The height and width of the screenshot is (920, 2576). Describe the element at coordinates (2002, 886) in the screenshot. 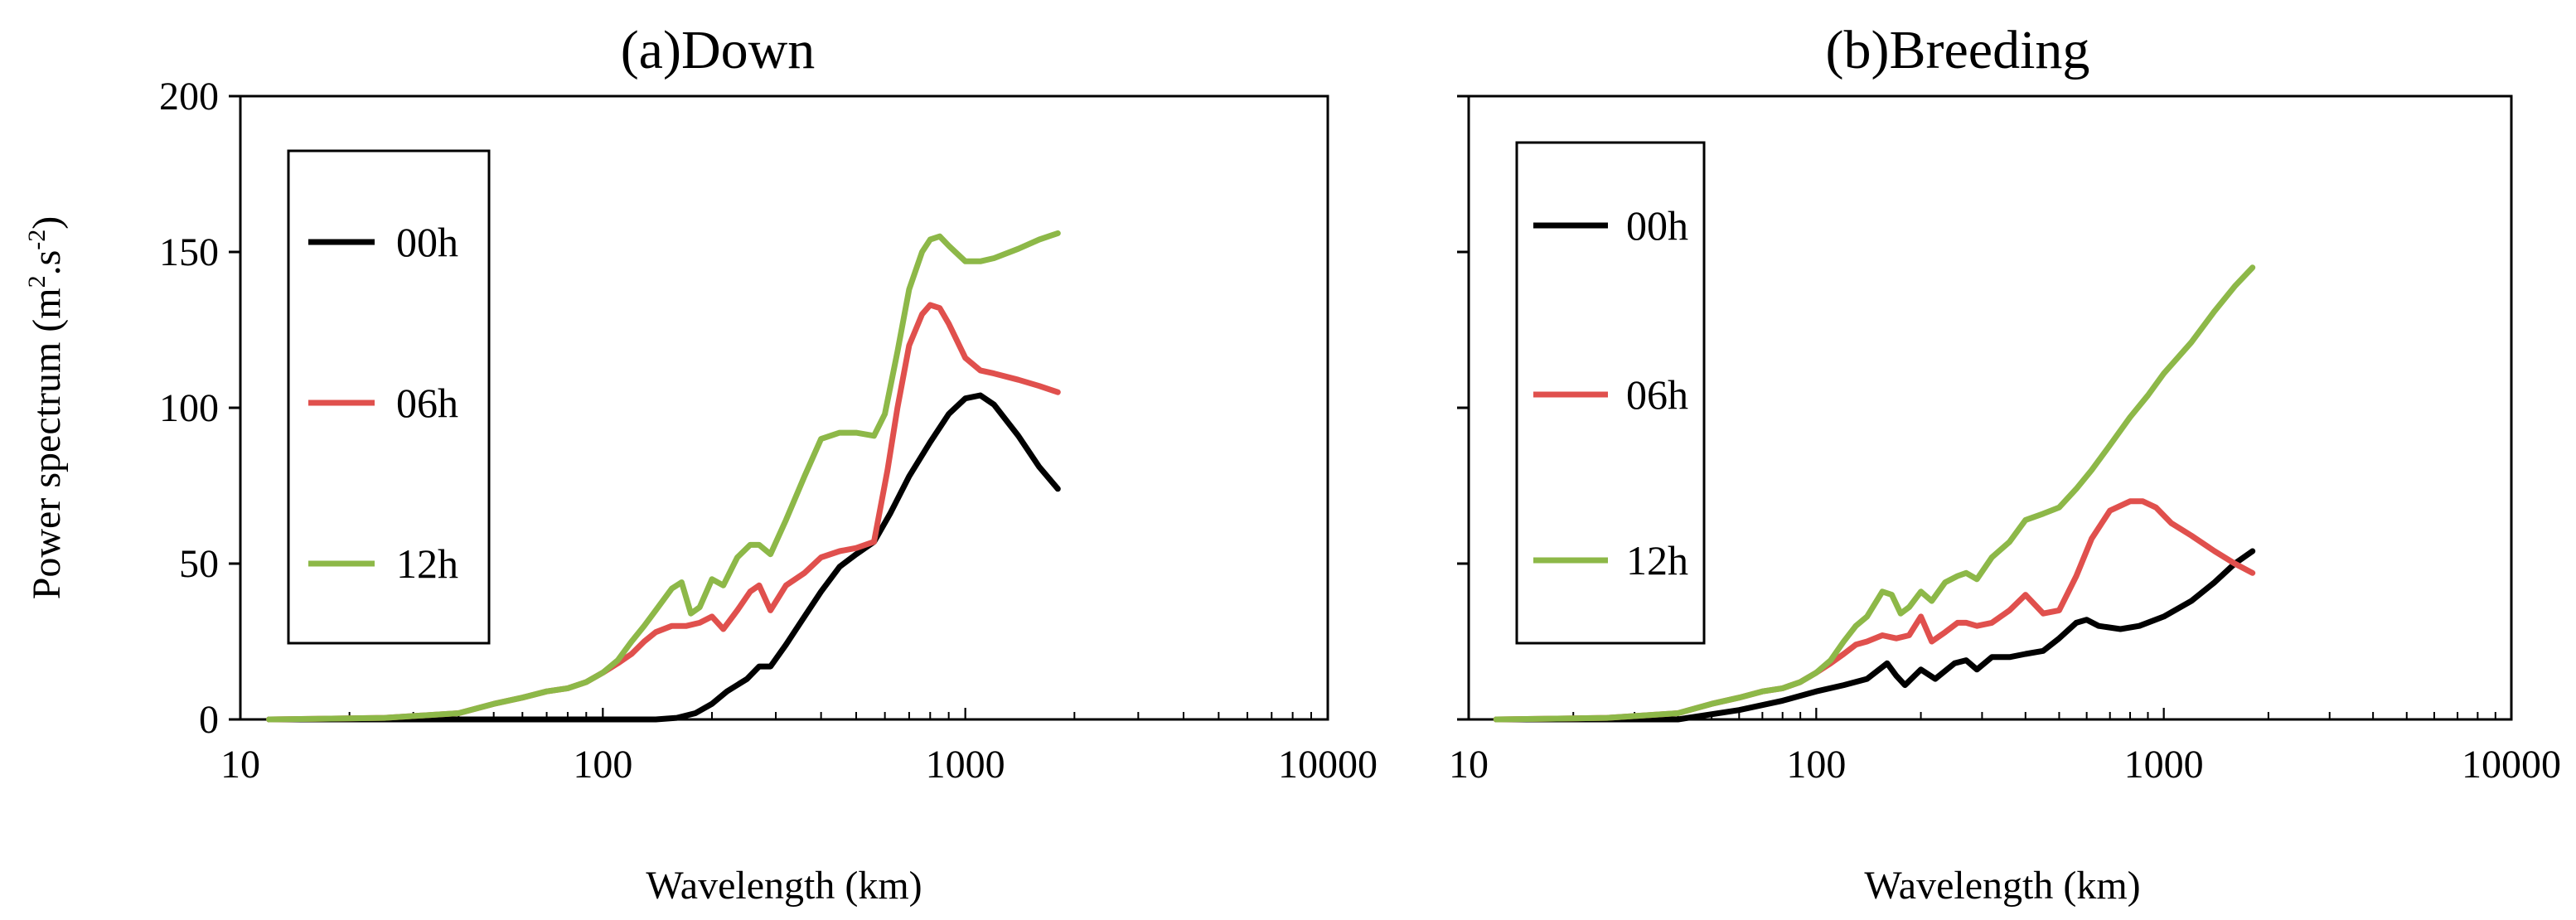

I see `panel-b-x-axis-label: Wavelength (km)` at that location.